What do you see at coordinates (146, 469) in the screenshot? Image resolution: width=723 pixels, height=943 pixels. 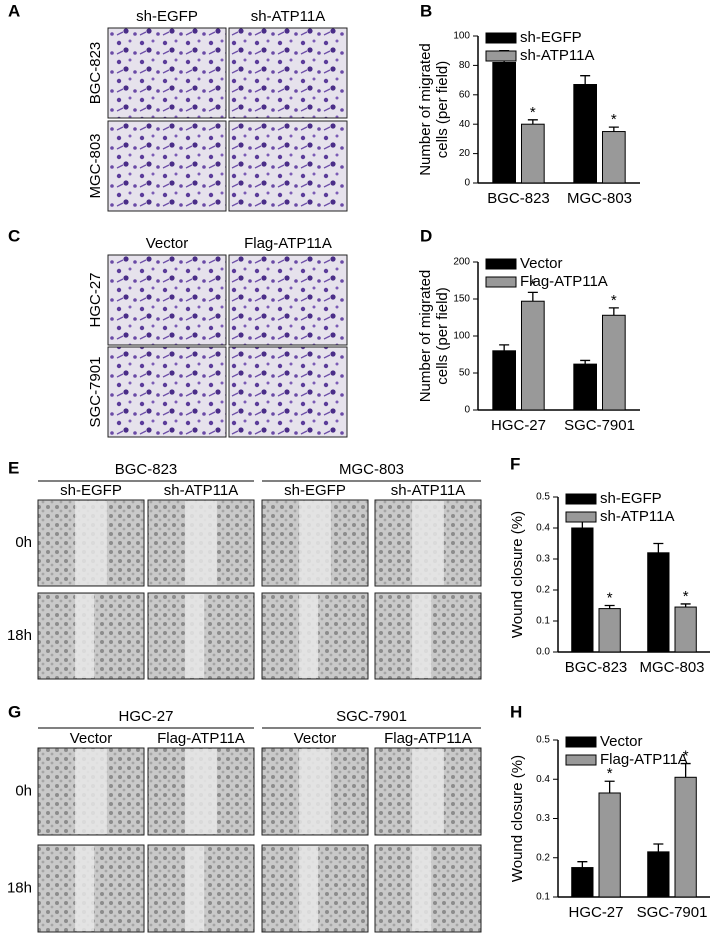 I see `group-label: BGC-823` at bounding box center [146, 469].